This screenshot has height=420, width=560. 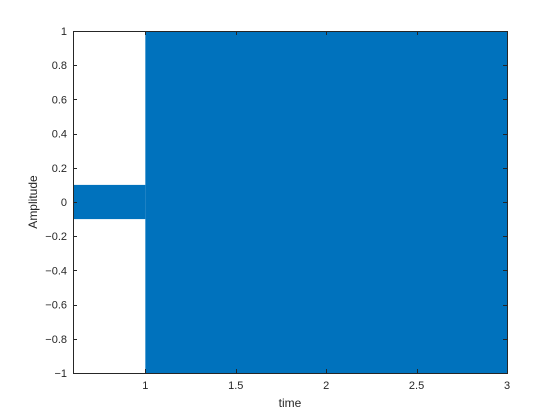 I want to click on y-tick-label: −0.8, so click(x=56, y=340).